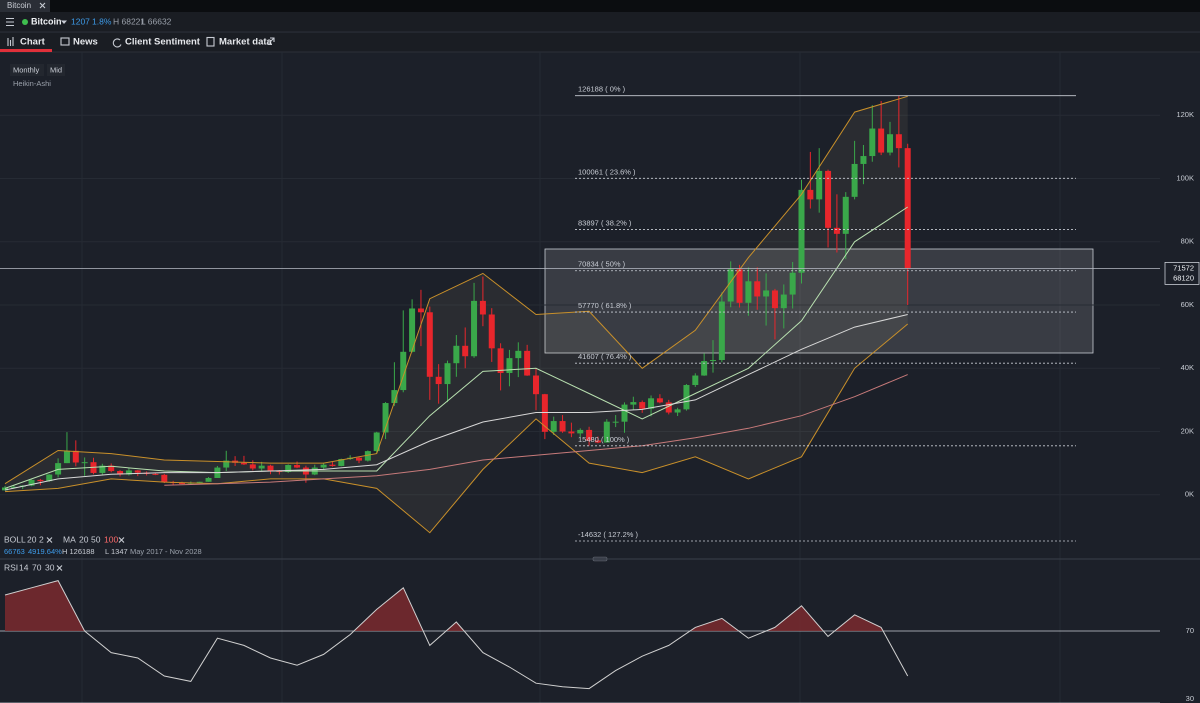  I want to click on pane-resize-handle, so click(600, 559).